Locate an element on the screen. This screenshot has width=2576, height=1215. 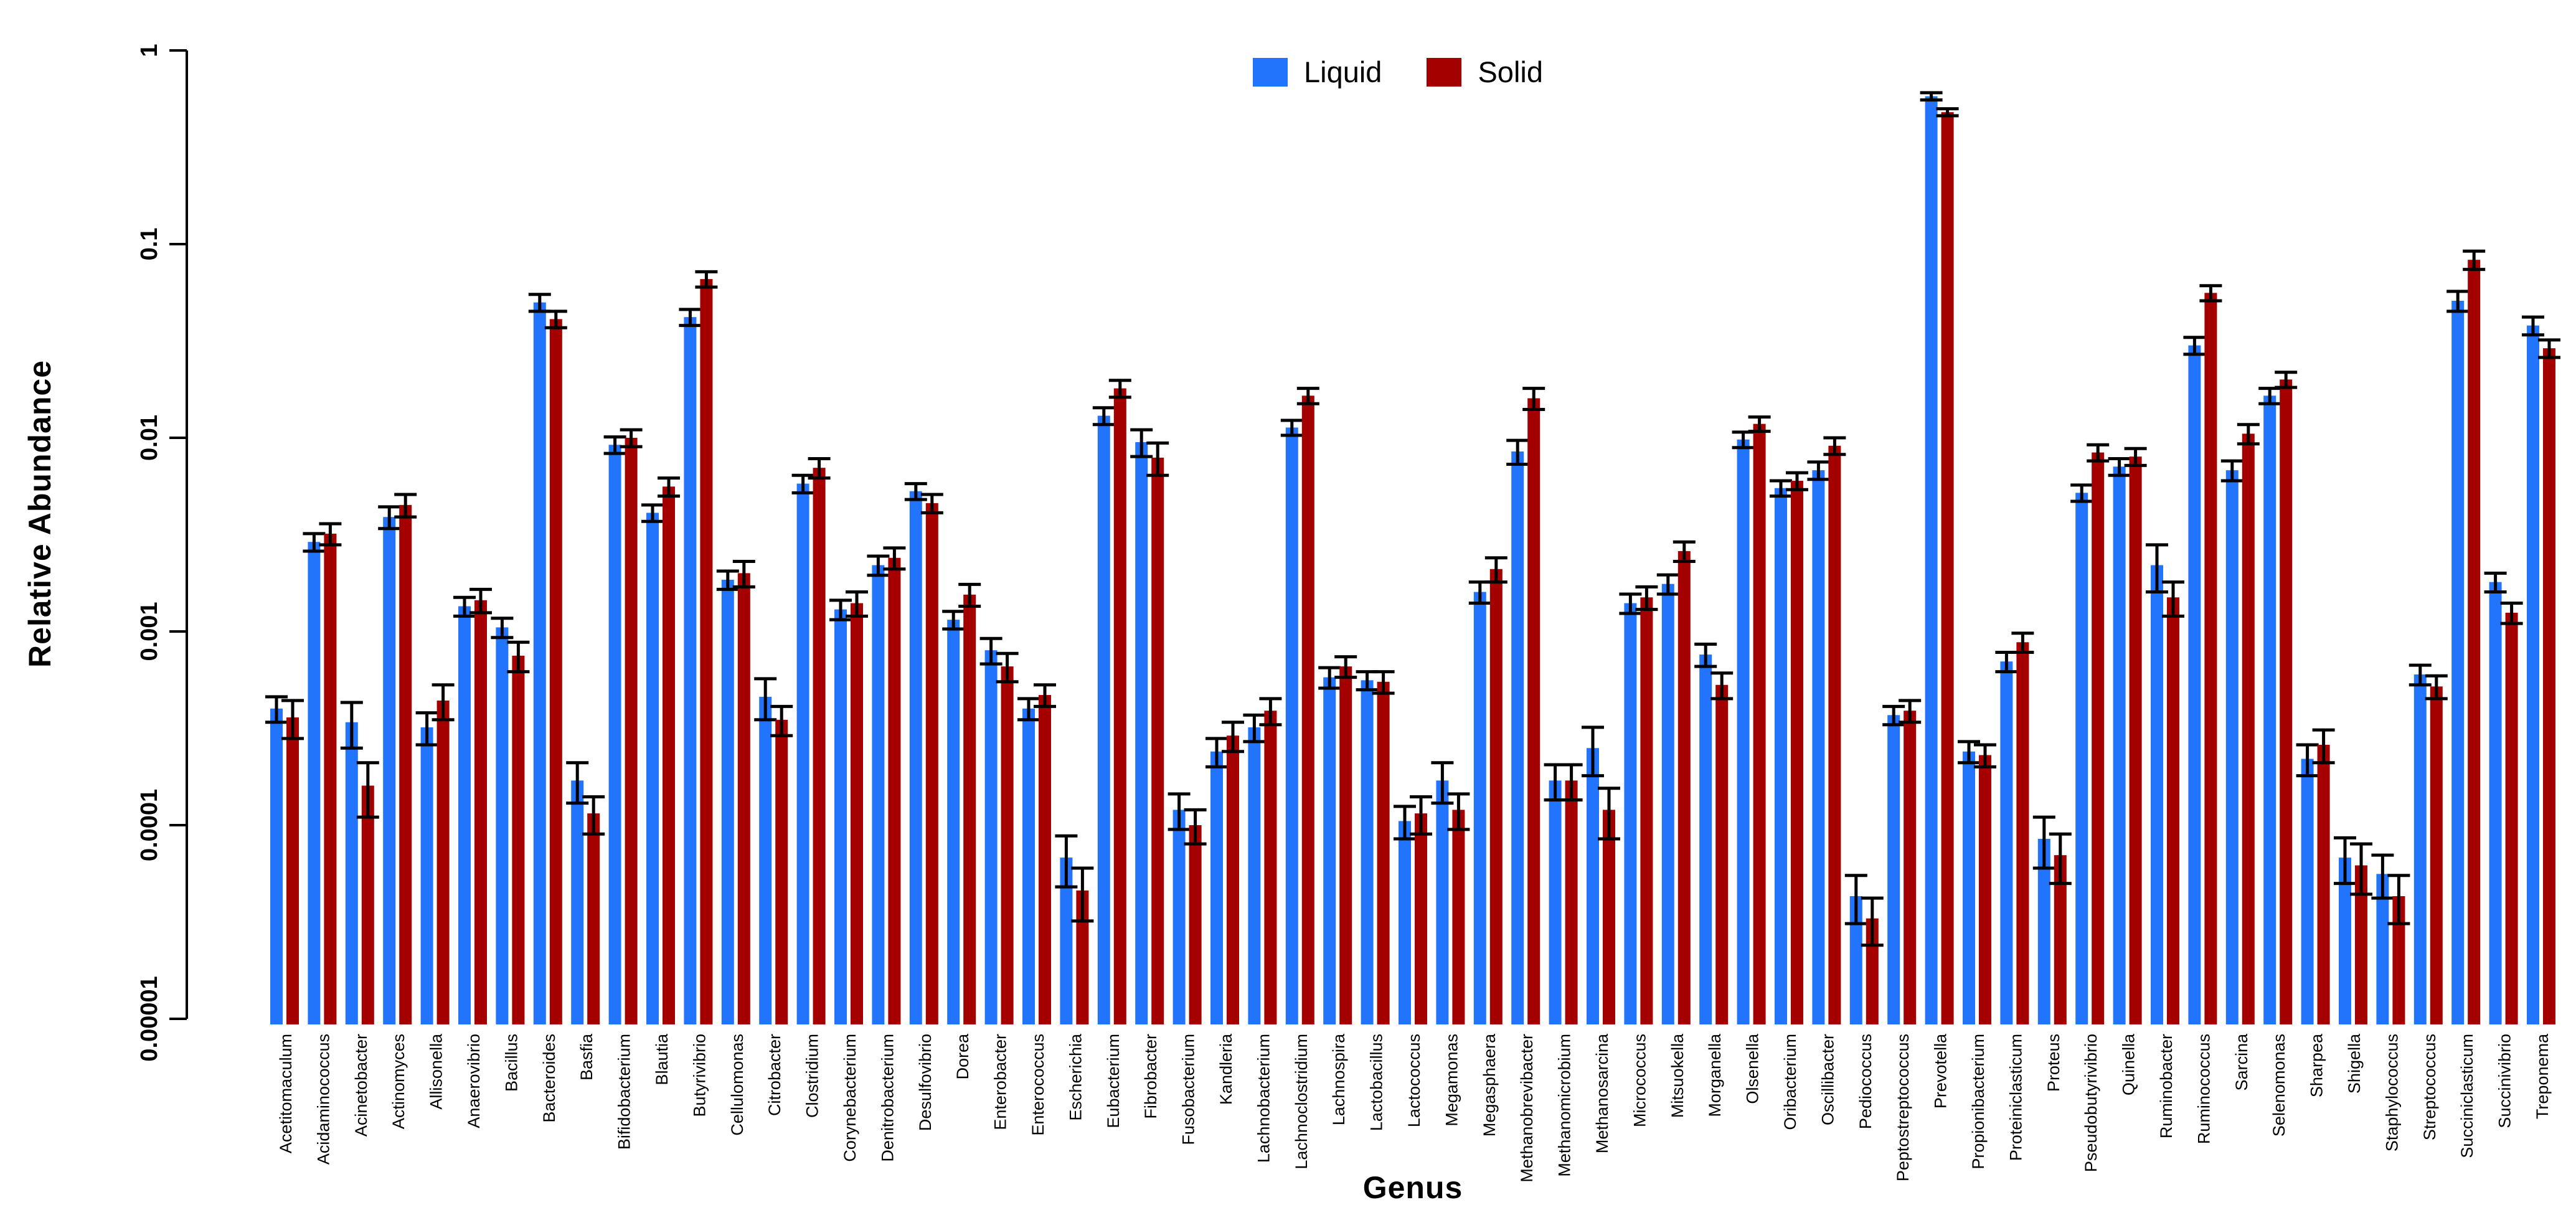
bar-solid-Methanomicrobium is located at coordinates (1571, 902).